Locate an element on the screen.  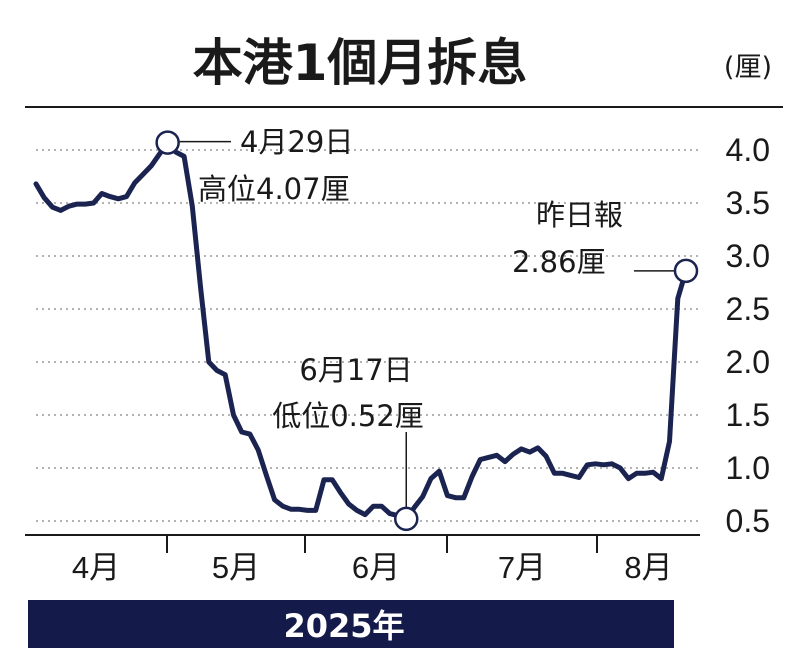
month-label: 4月 is located at coordinates (96, 567).